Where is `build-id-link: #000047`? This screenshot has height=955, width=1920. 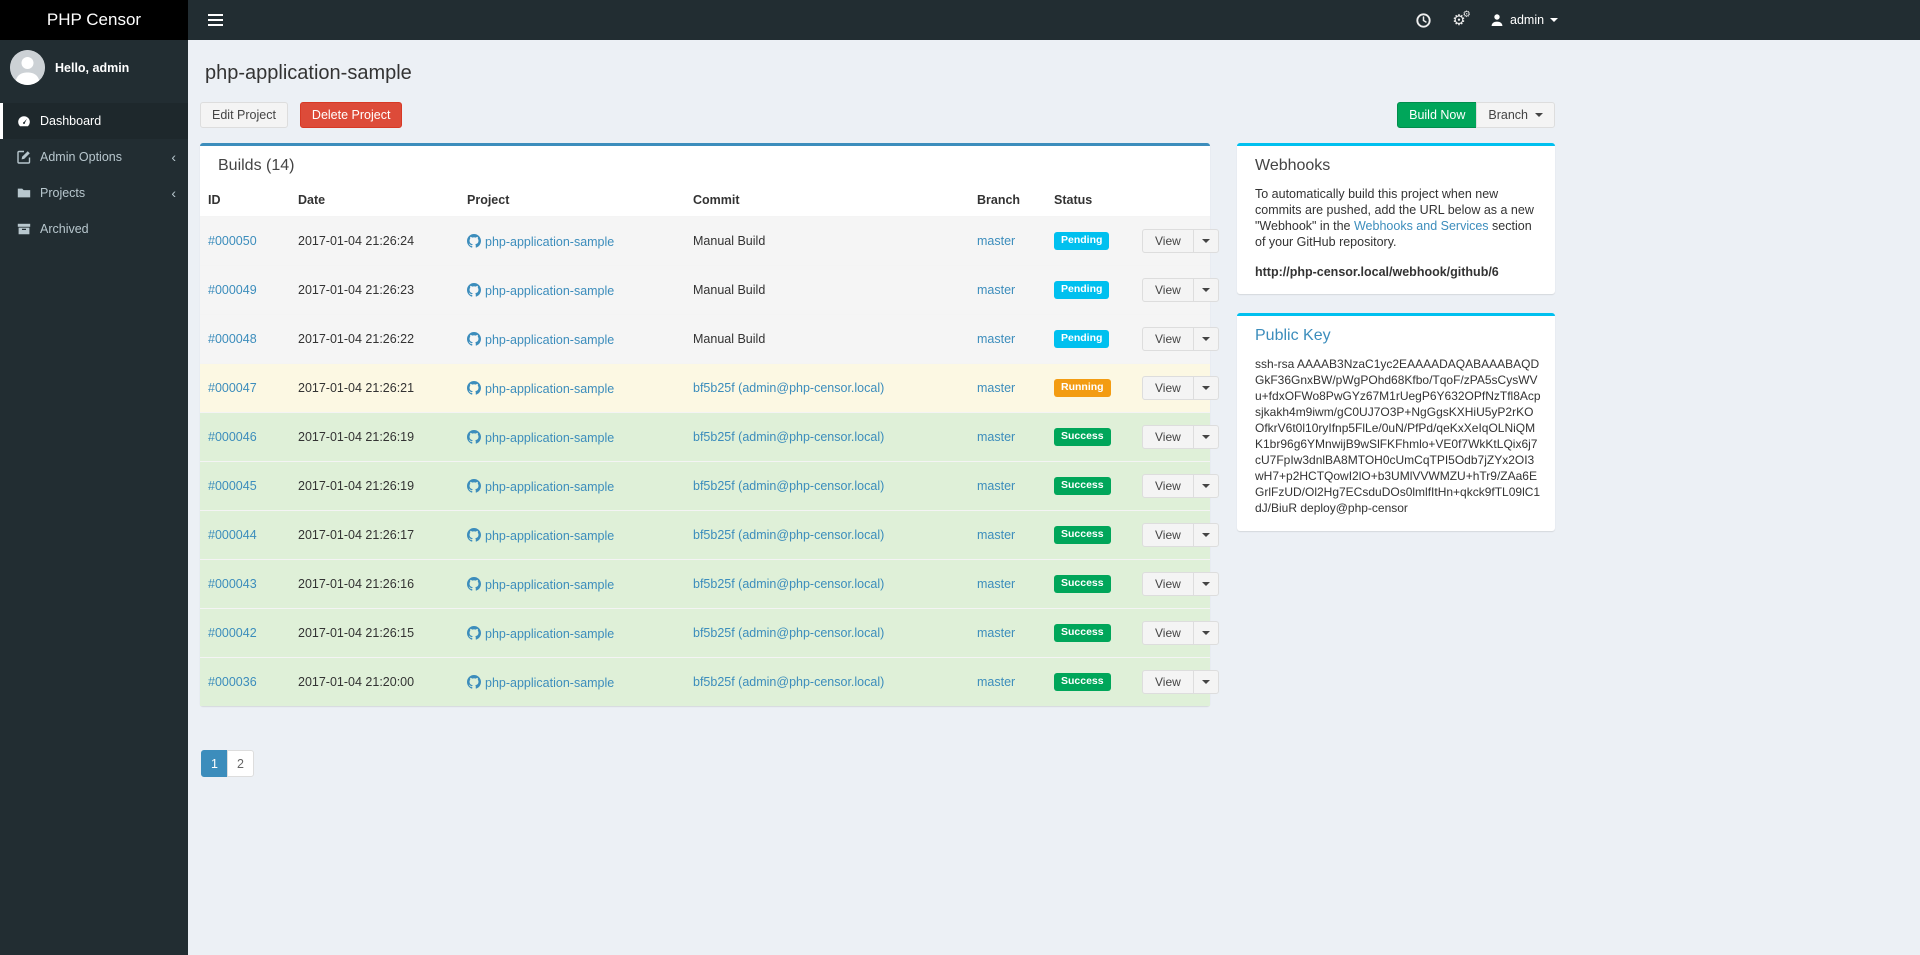
build-id-link: #000047 is located at coordinates (232, 388).